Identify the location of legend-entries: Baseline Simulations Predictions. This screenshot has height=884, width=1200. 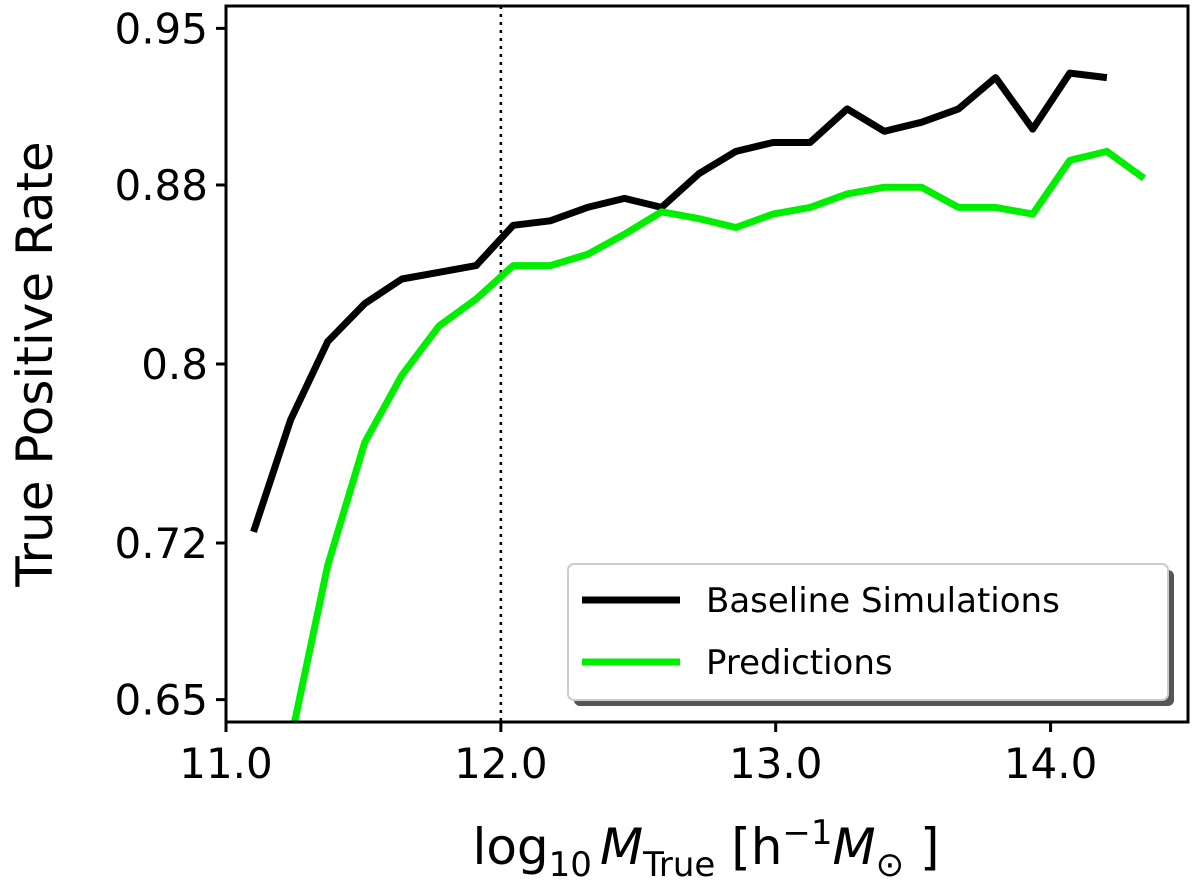
(821, 632).